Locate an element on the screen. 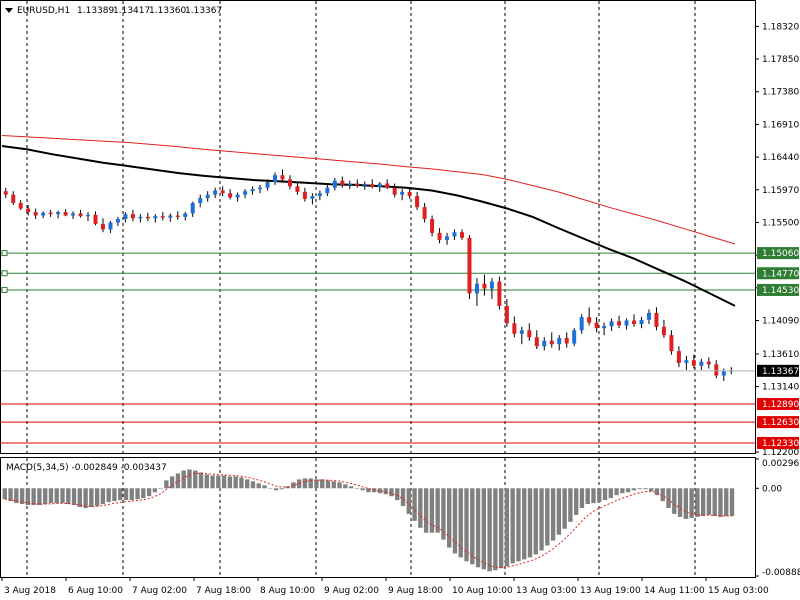  level-tag-label-5: 1.12330 is located at coordinates (780, 444).